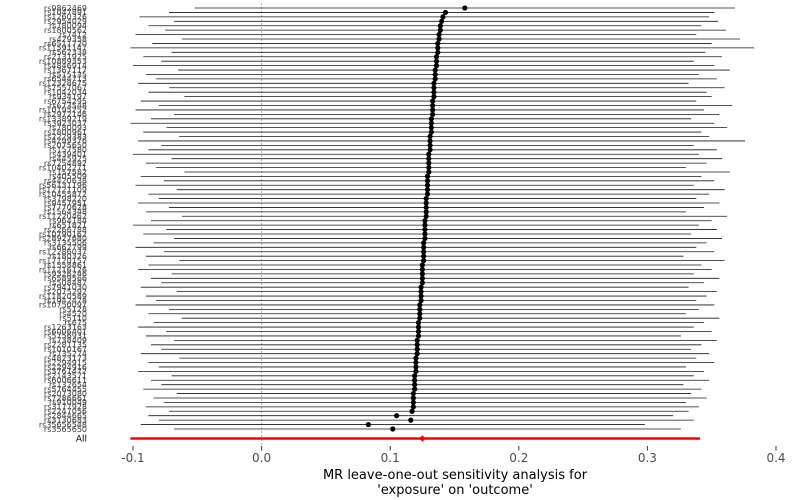 This screenshot has height=500, width=800. Describe the element at coordinates (380, 96) in the screenshot. I see `ci-row: rs934197` at that location.